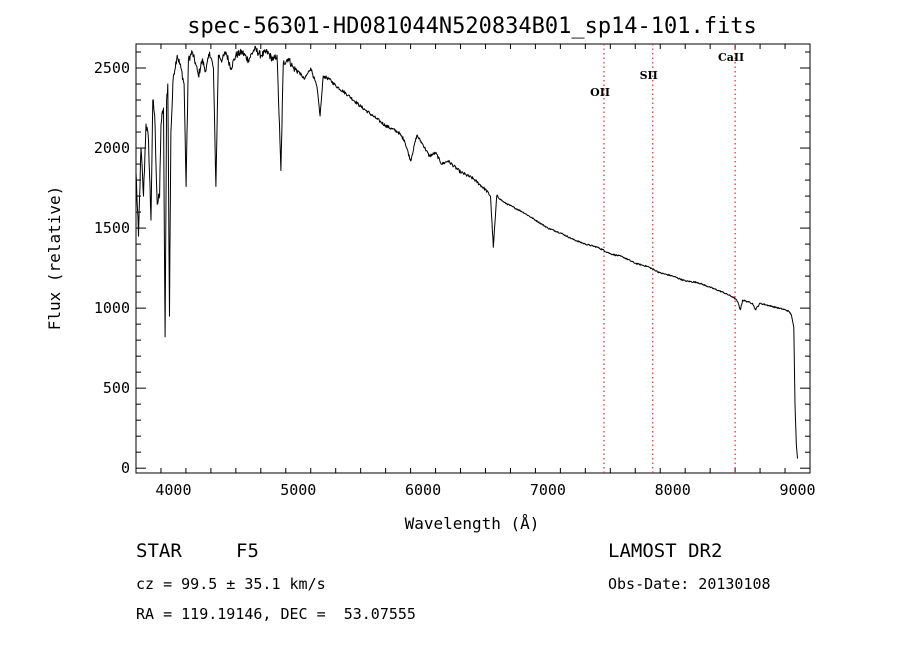 The width and height of the screenshot is (900, 650). Describe the element at coordinates (116, 388) in the screenshot. I see `y-tick-label: 500` at that location.